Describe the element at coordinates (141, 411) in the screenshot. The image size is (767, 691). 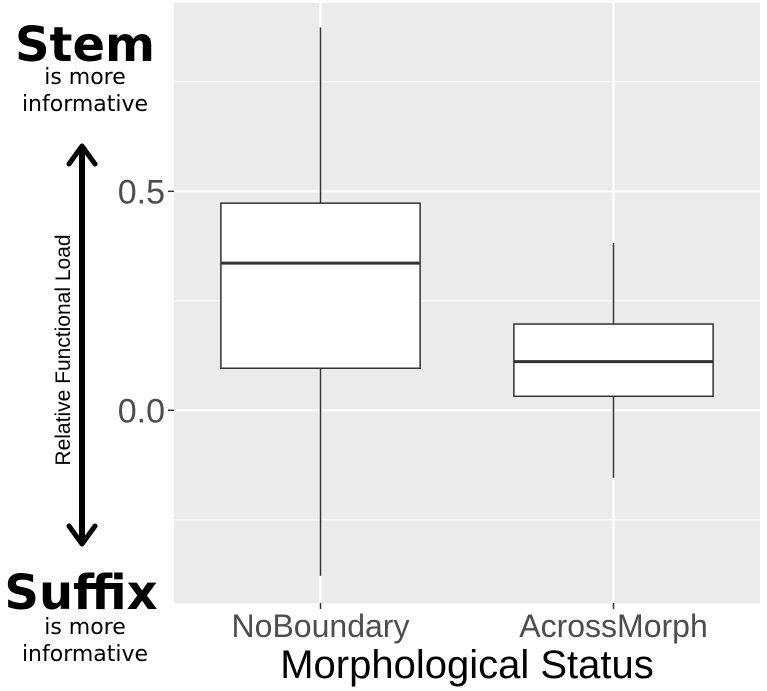
I see `y-tick-label: 0.0` at that location.